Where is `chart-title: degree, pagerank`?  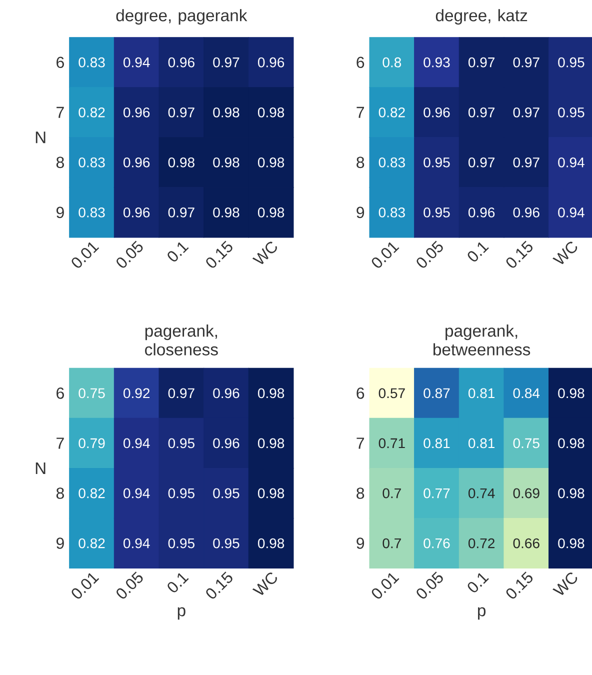 chart-title: degree, pagerank is located at coordinates (182, 17).